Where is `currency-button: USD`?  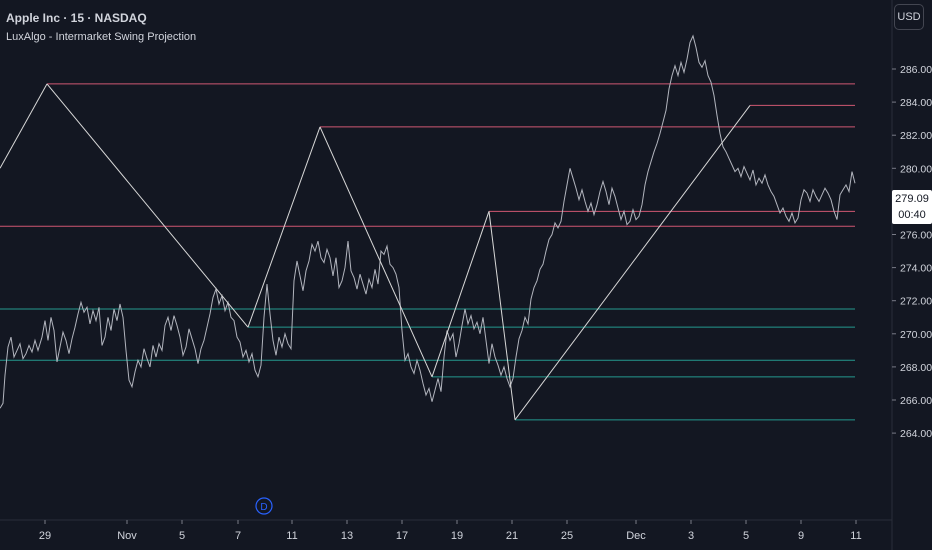
currency-button: USD is located at coordinates (909, 17).